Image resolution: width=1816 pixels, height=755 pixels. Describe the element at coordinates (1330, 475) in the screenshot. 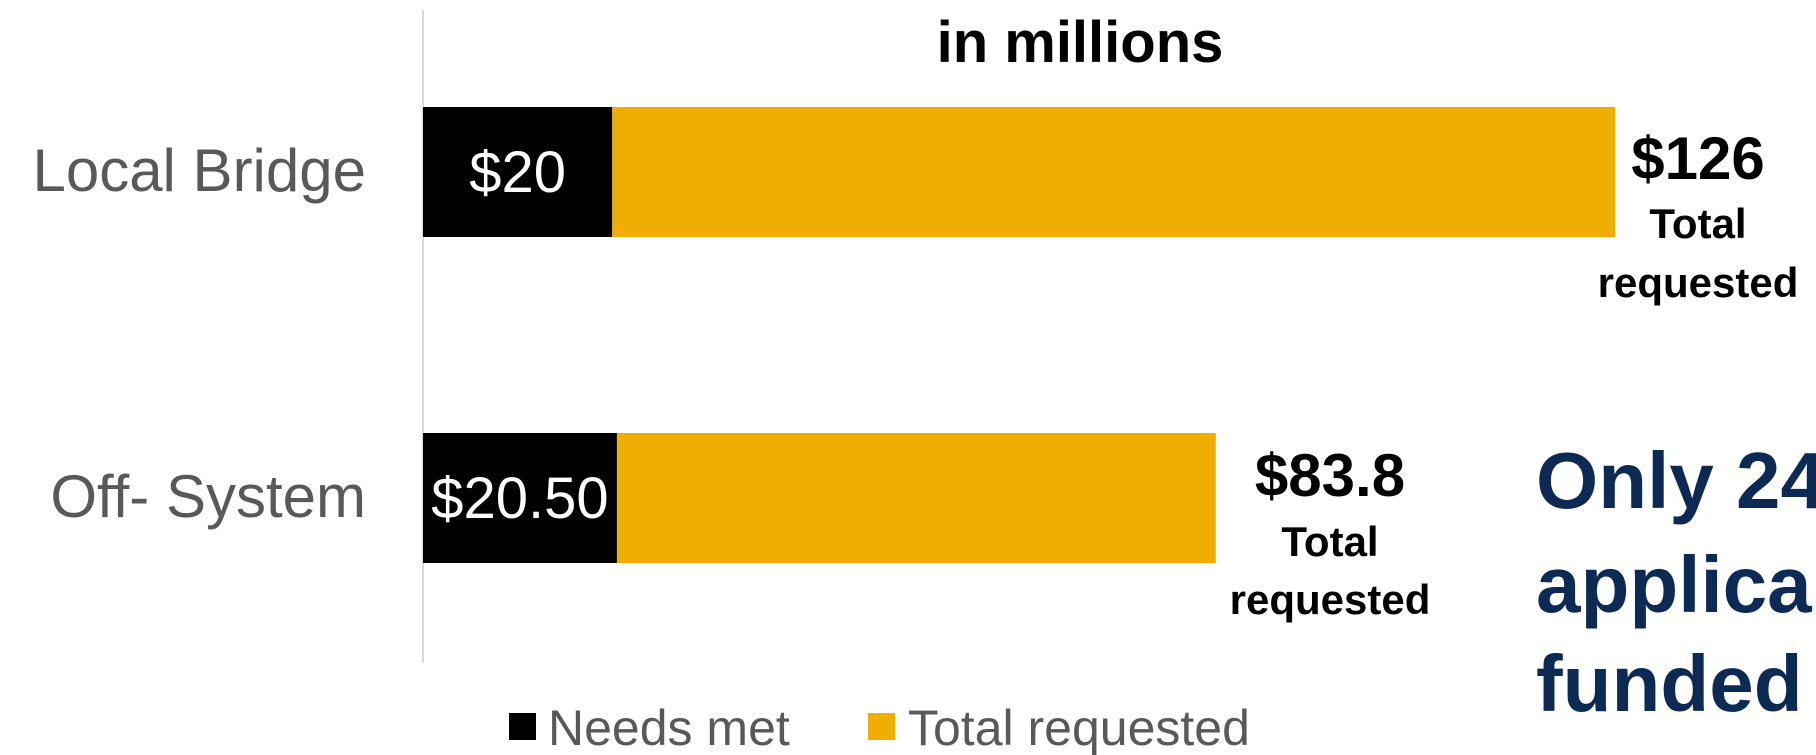

I see `total-value-off-system: $83.8` at that location.